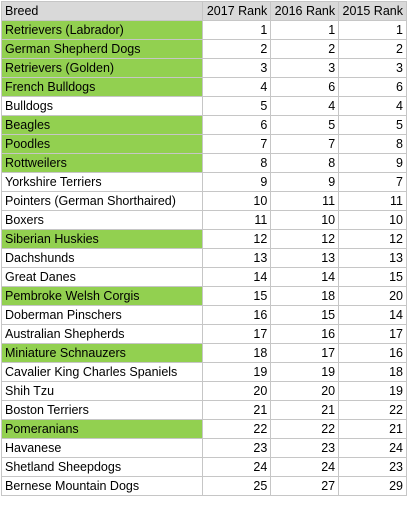 The width and height of the screenshot is (407, 524). What do you see at coordinates (372, 87) in the screenshot?
I see `rank-2015-cell: 6` at bounding box center [372, 87].